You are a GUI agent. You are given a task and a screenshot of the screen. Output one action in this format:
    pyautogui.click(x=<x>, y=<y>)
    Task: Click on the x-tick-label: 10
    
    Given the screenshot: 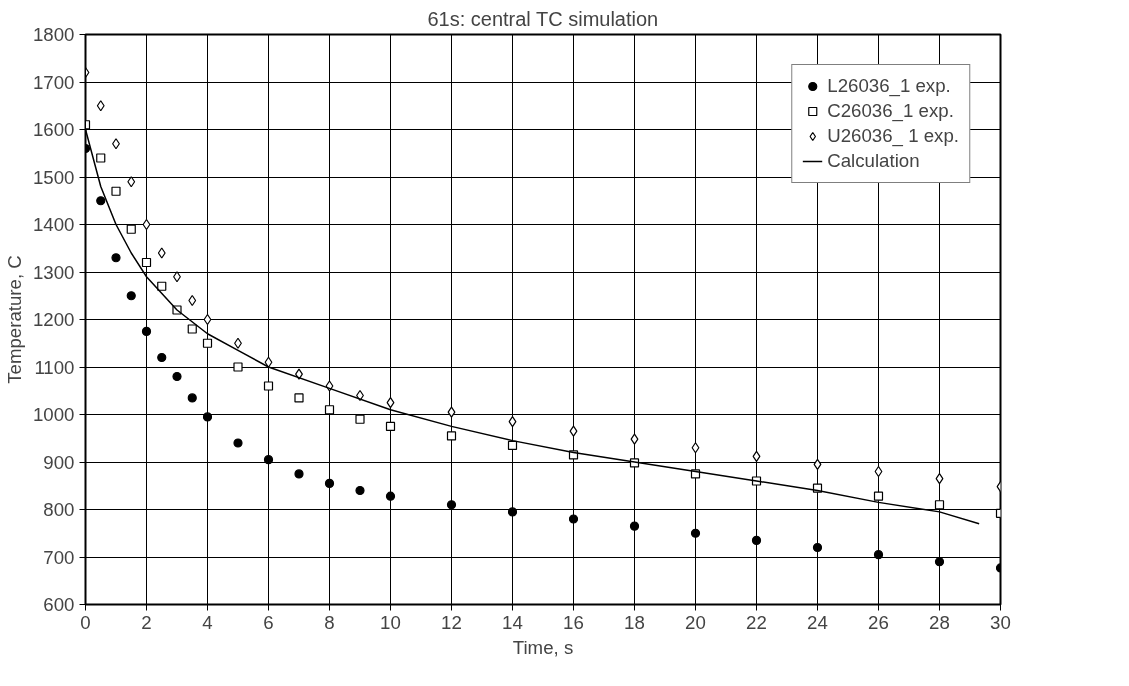 What is the action you would take?
    pyautogui.click(x=390, y=622)
    